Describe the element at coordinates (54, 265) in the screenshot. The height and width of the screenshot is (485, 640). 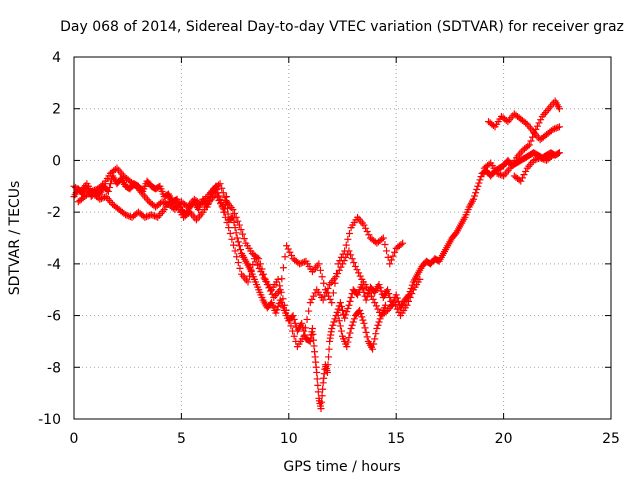
I see `y-tick-label: -4` at that location.